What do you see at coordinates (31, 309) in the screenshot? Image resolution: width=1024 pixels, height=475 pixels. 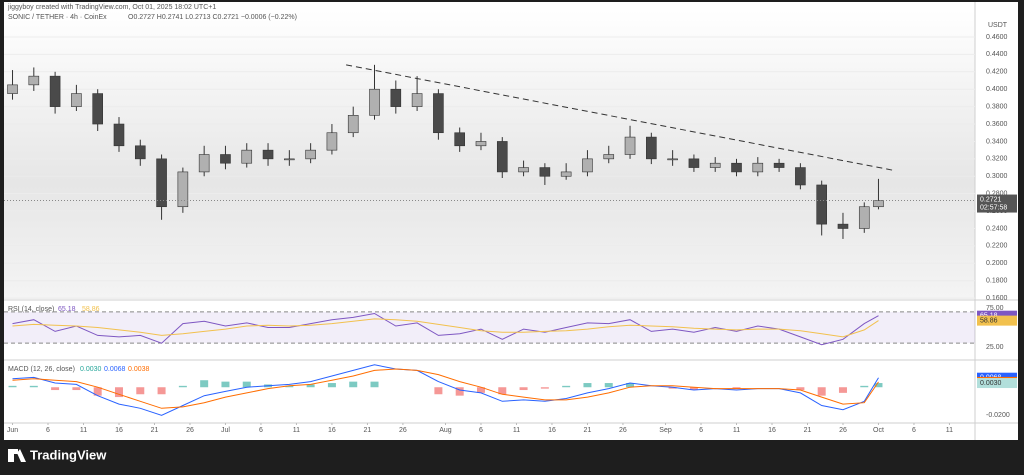 I see `pane-title: RSI (14, close)` at bounding box center [31, 309].